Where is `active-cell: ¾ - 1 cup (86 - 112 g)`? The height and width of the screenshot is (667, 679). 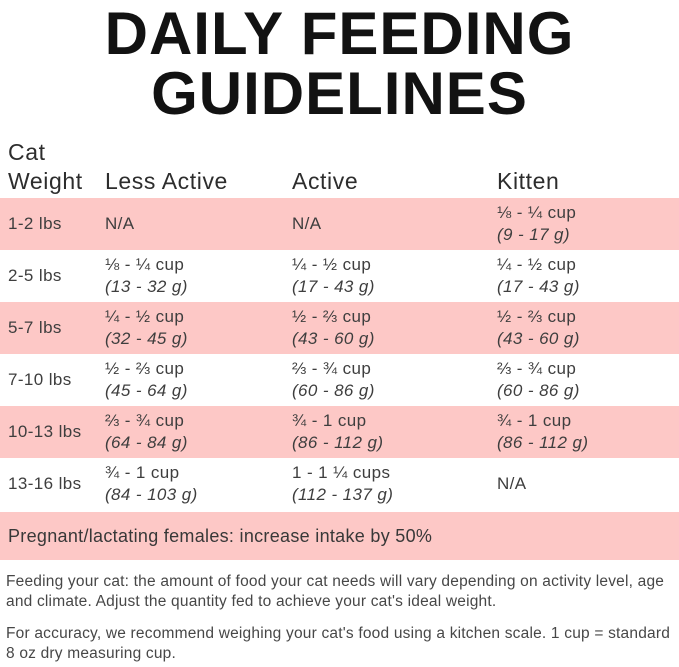 active-cell: ¾ - 1 cup (86 - 112 g) is located at coordinates (394, 432).